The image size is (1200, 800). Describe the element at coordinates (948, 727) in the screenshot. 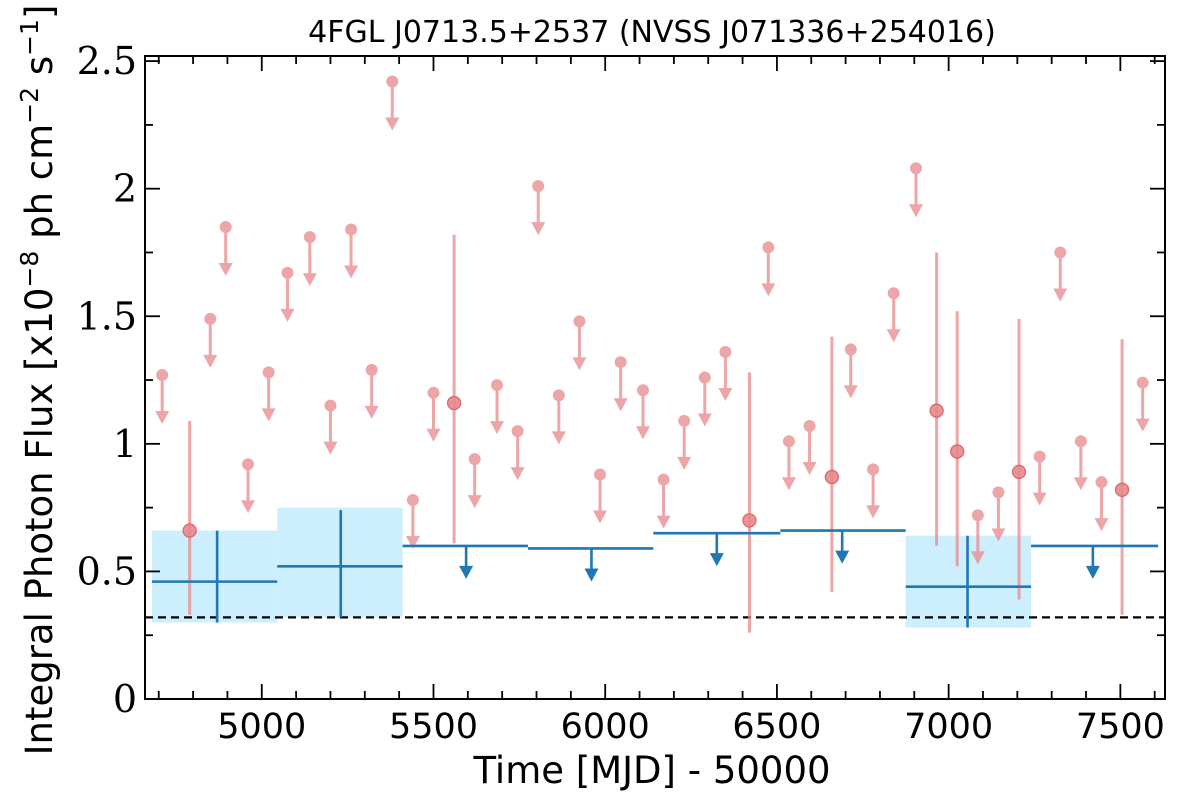

I see `x-tick-label: 7000` at that location.